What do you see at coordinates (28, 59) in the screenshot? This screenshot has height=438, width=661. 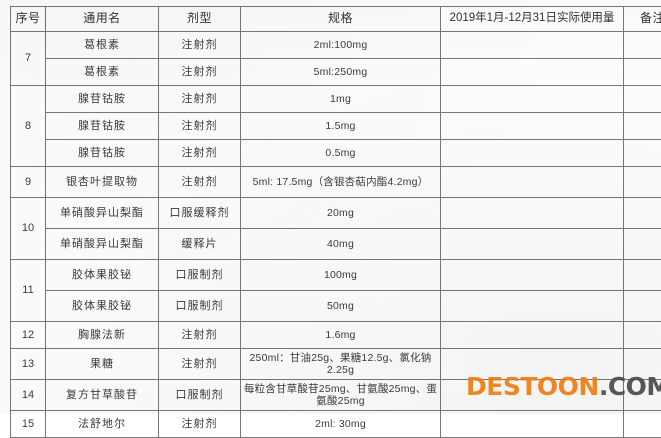 I see `cell-sequence: 7` at bounding box center [28, 59].